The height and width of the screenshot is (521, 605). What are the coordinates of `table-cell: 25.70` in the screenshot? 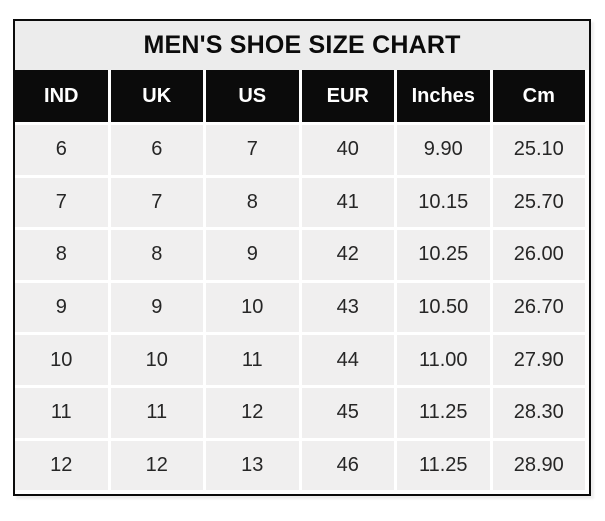 It's located at (538, 202).